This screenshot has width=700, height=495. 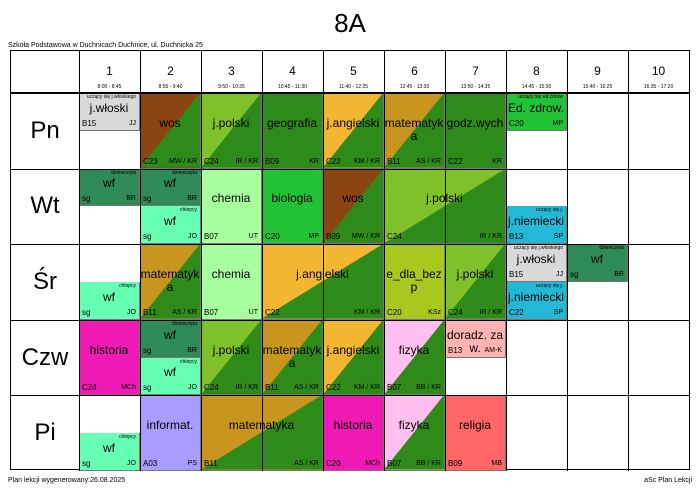 What do you see at coordinates (497, 463) in the screenshot?
I see `lesson-teacher: MB` at bounding box center [497, 463].